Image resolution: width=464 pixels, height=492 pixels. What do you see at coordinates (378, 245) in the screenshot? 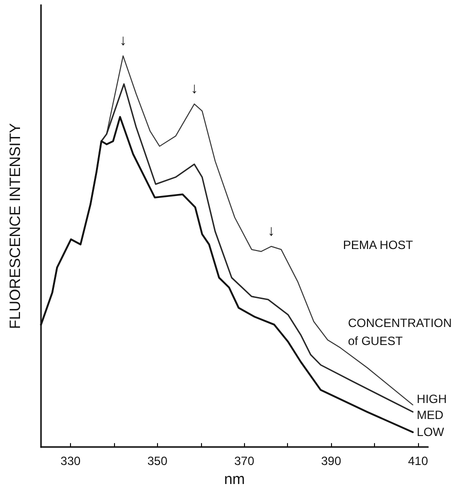
I see `annotation: PEMA HOST` at bounding box center [378, 245].